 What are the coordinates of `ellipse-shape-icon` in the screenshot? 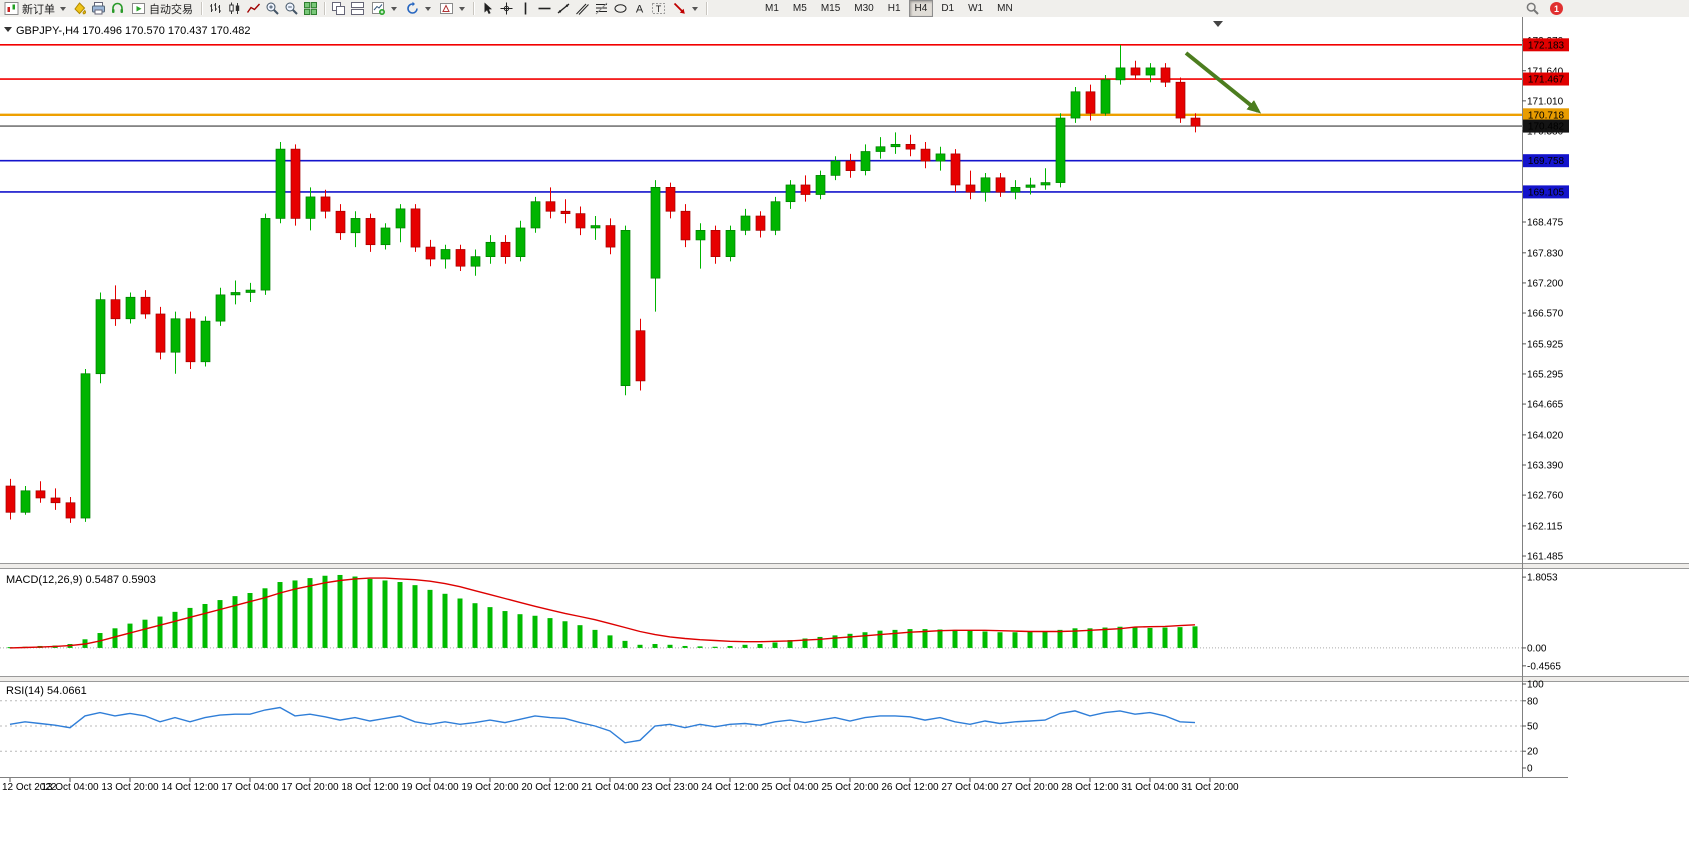 It's located at (620, 9).